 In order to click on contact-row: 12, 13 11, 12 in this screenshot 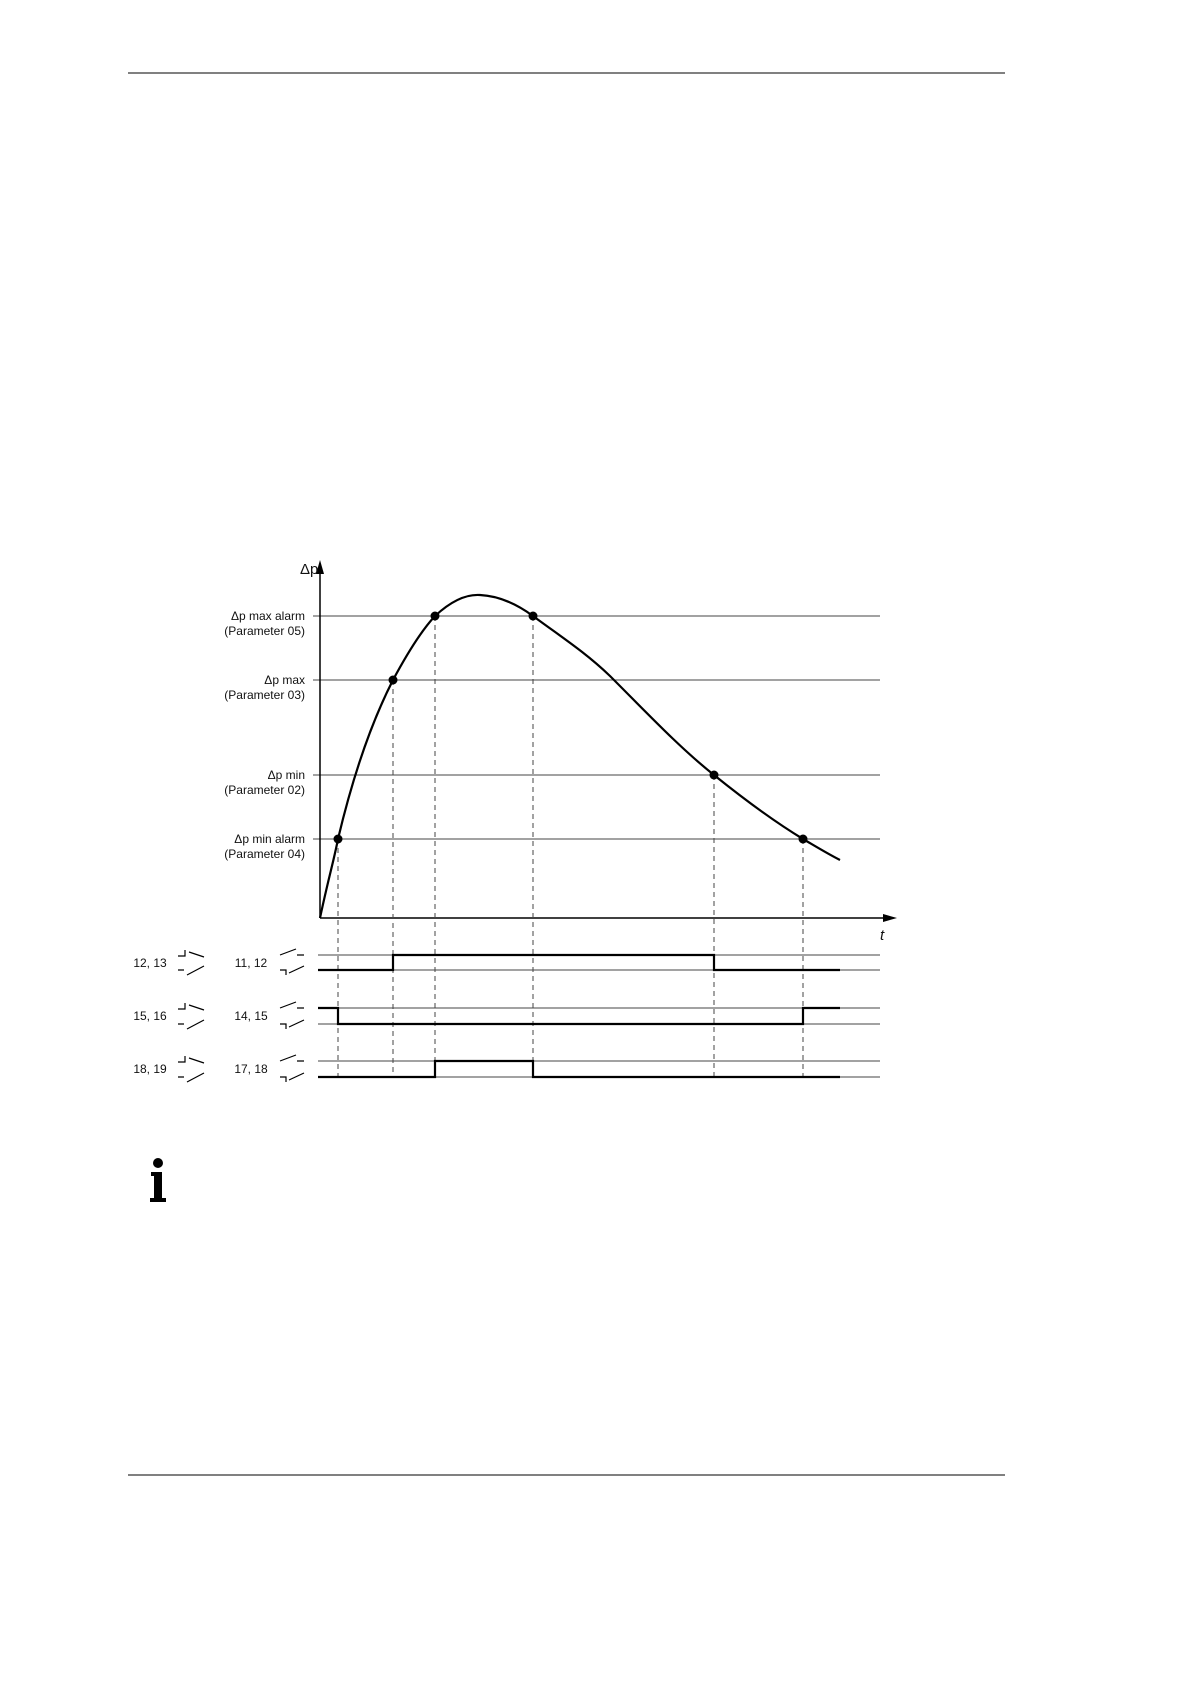, I will do `click(506, 962)`.